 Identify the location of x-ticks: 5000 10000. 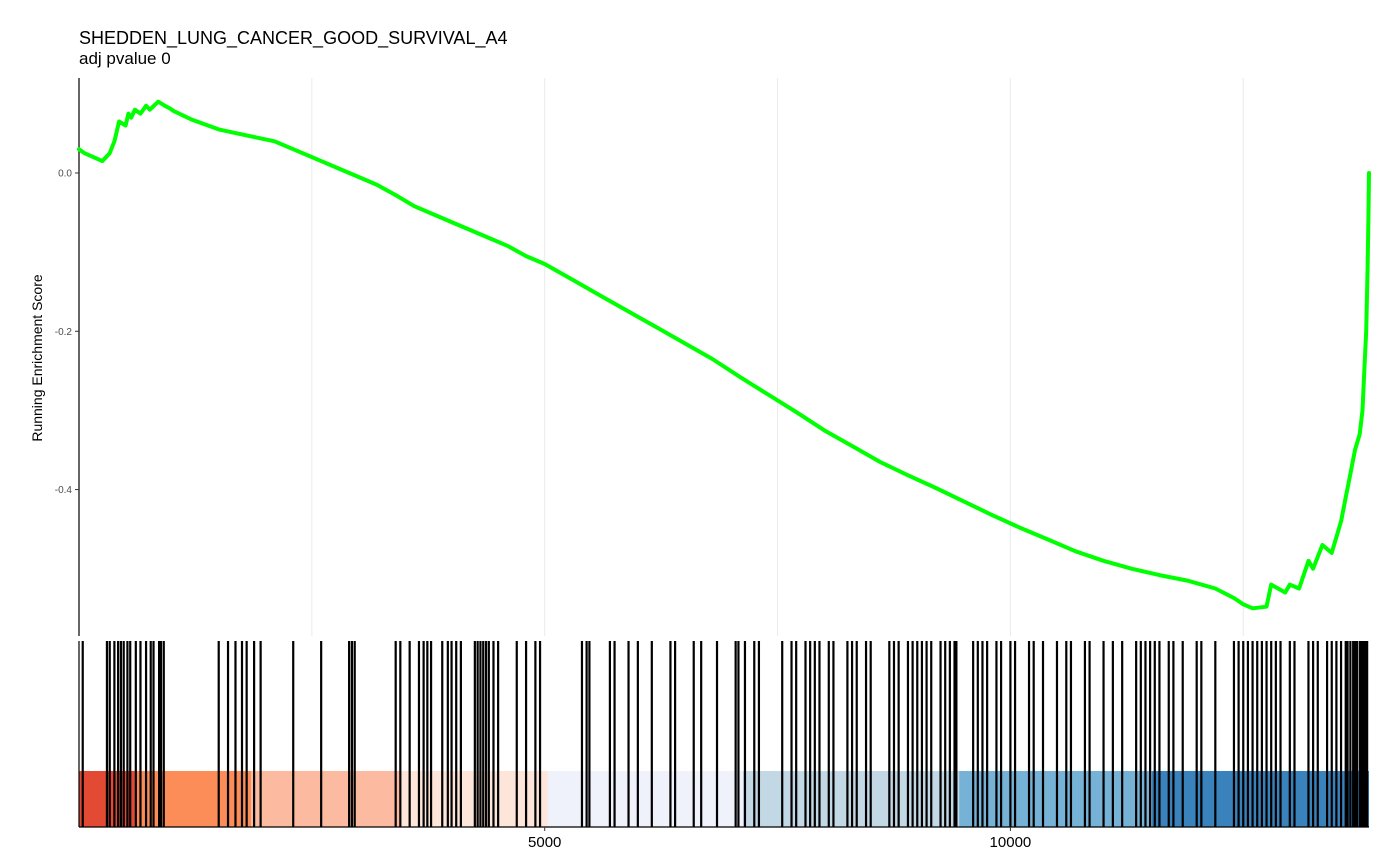
(779, 839).